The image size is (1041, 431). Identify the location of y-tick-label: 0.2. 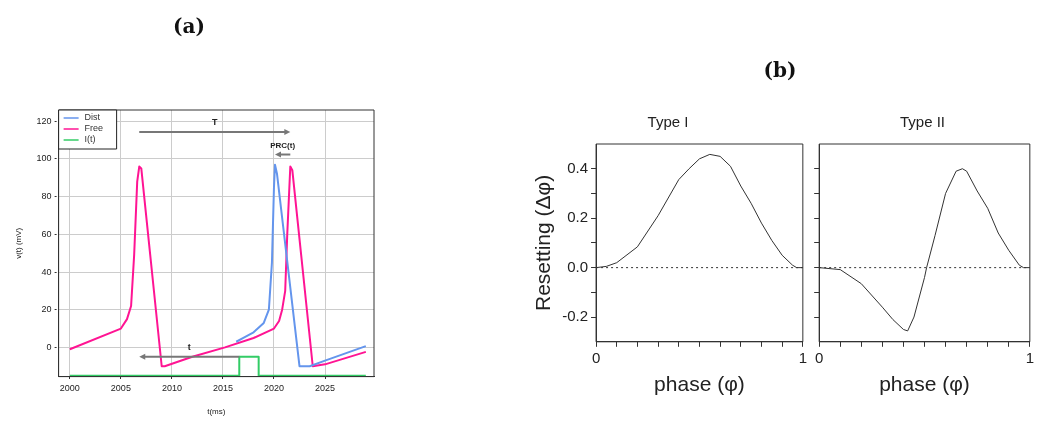
(578, 217).